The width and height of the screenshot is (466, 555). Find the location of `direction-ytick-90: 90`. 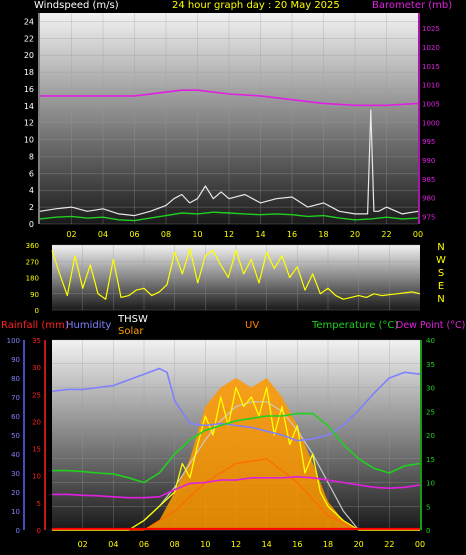

direction-ytick-90: 90 is located at coordinates (34, 295).